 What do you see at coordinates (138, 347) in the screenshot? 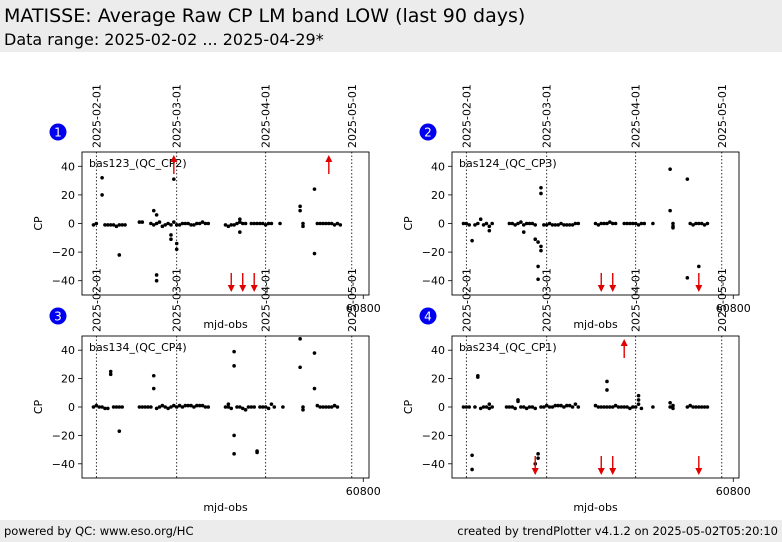
I see `series-label: bas134_(QC_CP4)` at bounding box center [138, 347].